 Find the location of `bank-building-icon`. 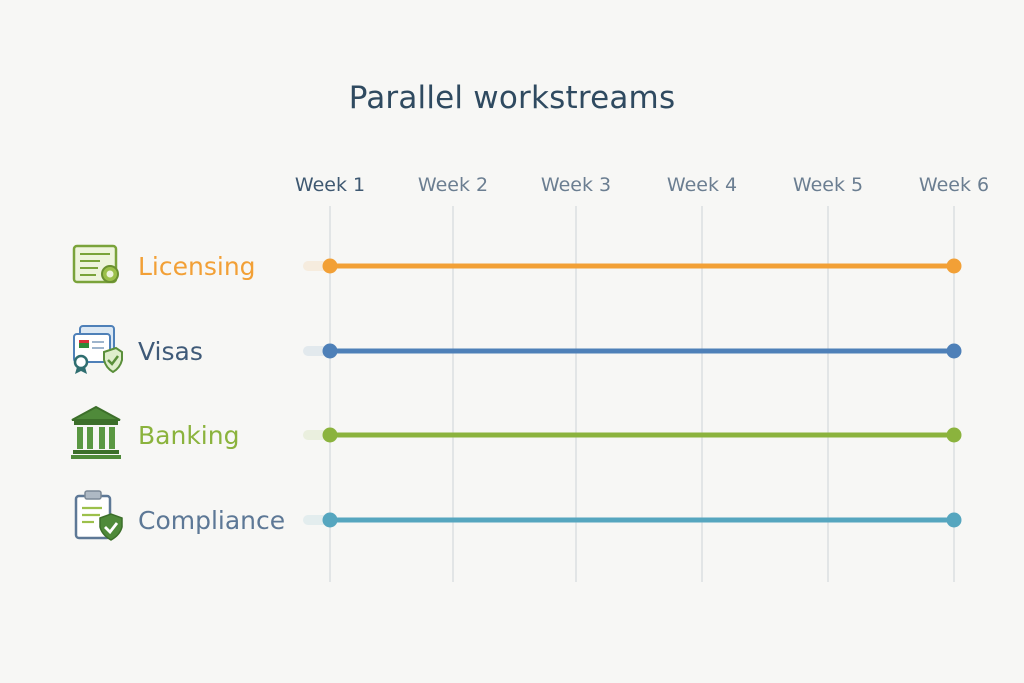

bank-building-icon is located at coordinates (96, 432).